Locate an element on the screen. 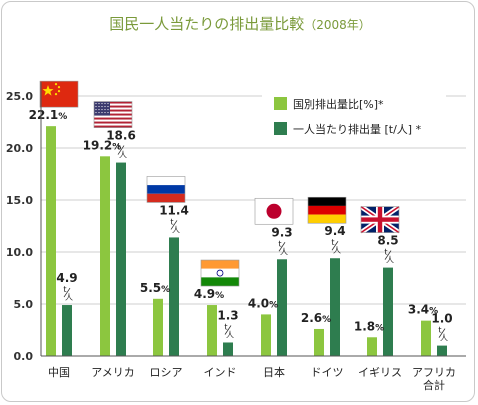  x-tick-label: アフリカ is located at coordinates (434, 372).